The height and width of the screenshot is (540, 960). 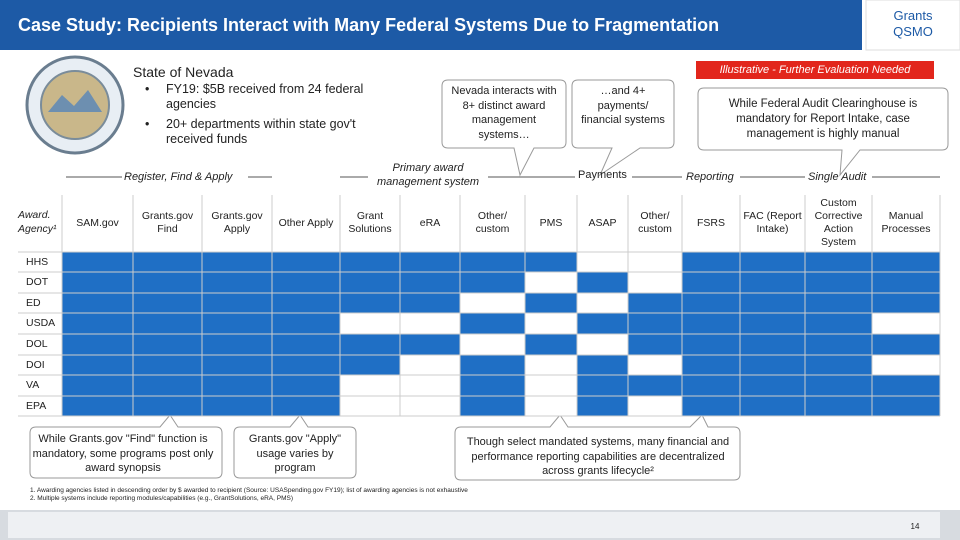 I want to click on row-label: DOT, so click(x=37, y=282).